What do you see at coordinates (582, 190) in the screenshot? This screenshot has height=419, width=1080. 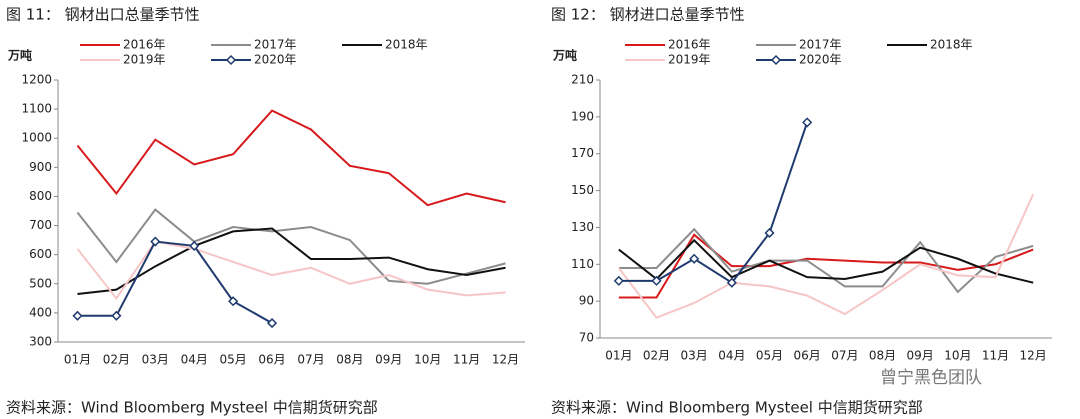 I see `y-tick-label: 150` at bounding box center [582, 190].